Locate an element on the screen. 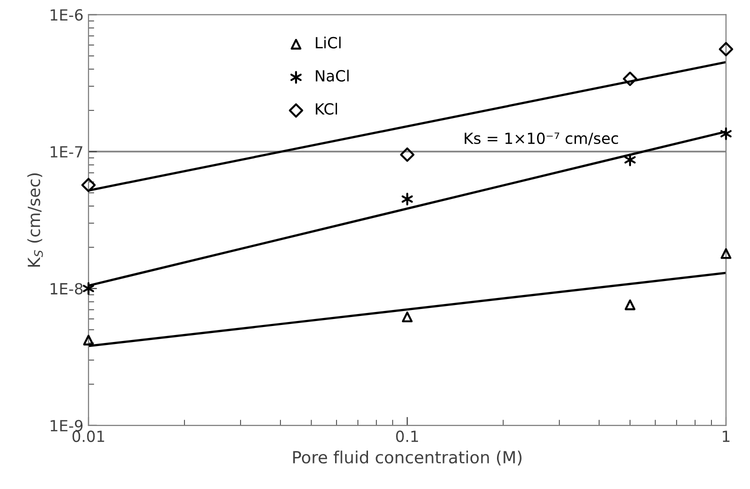 The height and width of the screenshot is (489, 750). x-tick-label: 1 is located at coordinates (726, 436).